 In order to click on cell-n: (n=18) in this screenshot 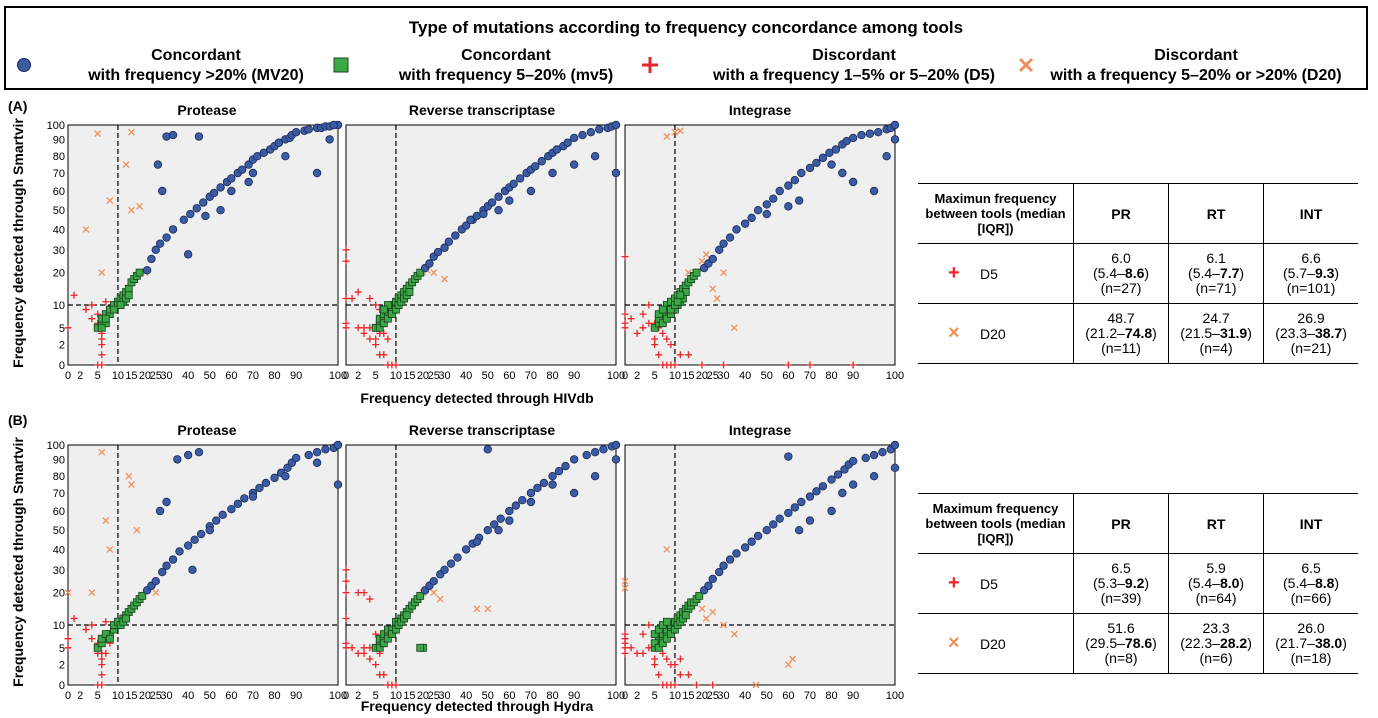, I will do `click(1311, 658)`.